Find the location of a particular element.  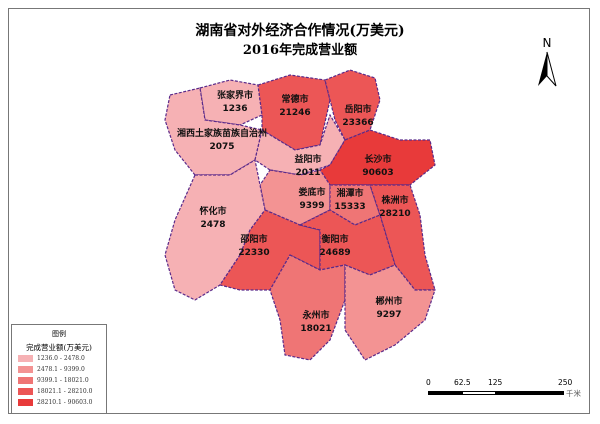

scale-tick: 250 is located at coordinates (565, 382).